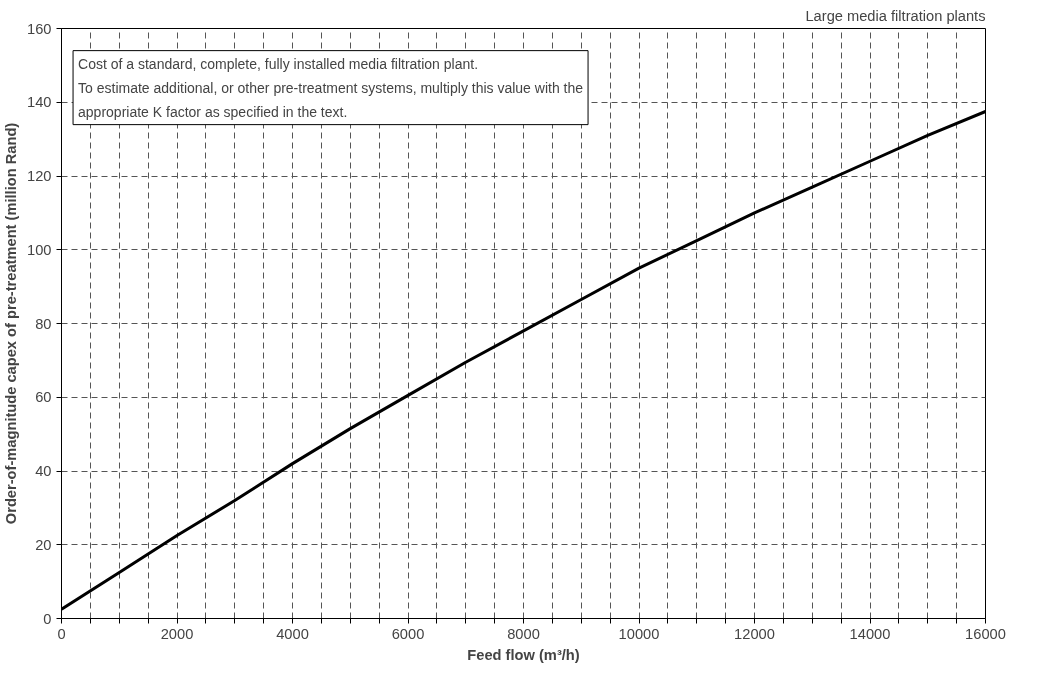 The image size is (1042, 677). I want to click on x-tick-label: 0, so click(61, 633).